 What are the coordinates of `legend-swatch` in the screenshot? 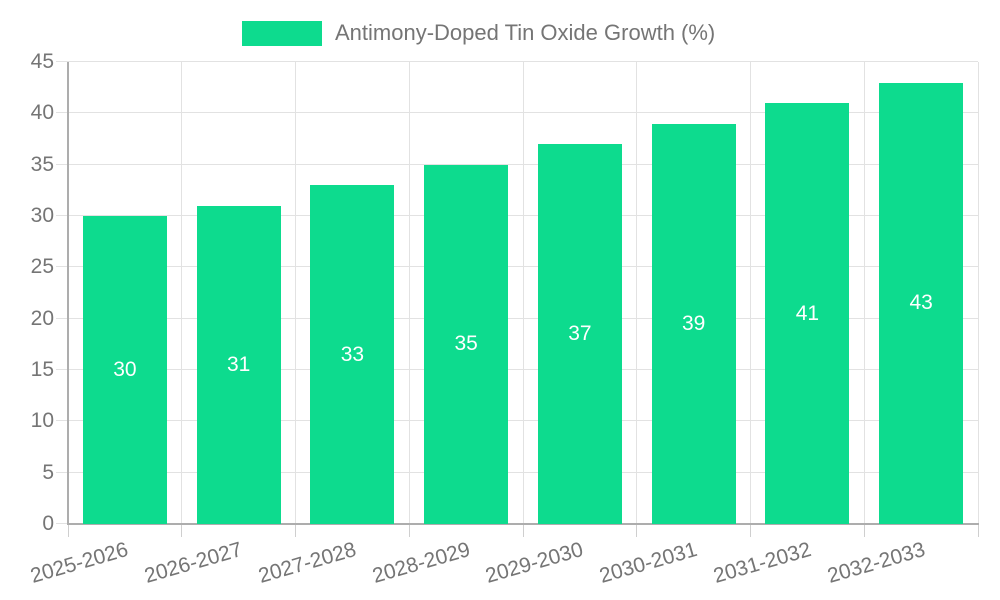 It's located at (282, 33).